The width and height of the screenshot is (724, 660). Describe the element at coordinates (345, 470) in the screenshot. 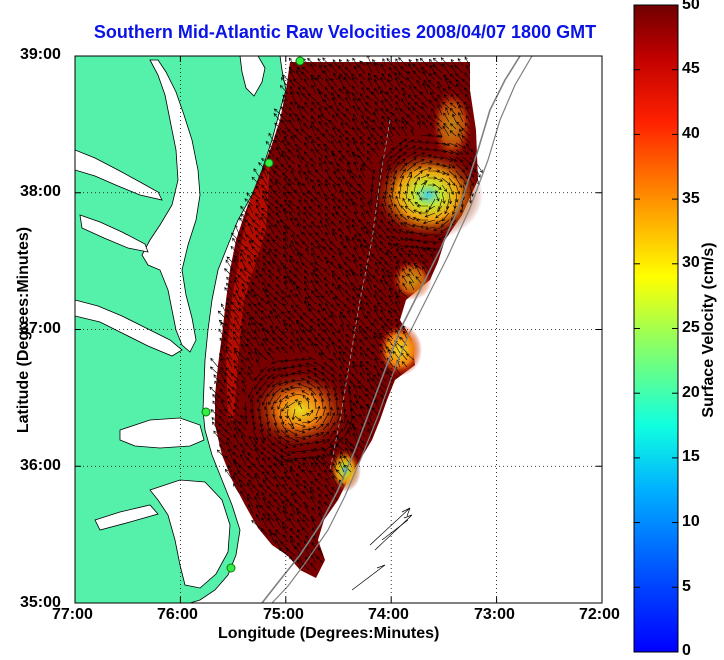

I see `eddy-southeast` at that location.